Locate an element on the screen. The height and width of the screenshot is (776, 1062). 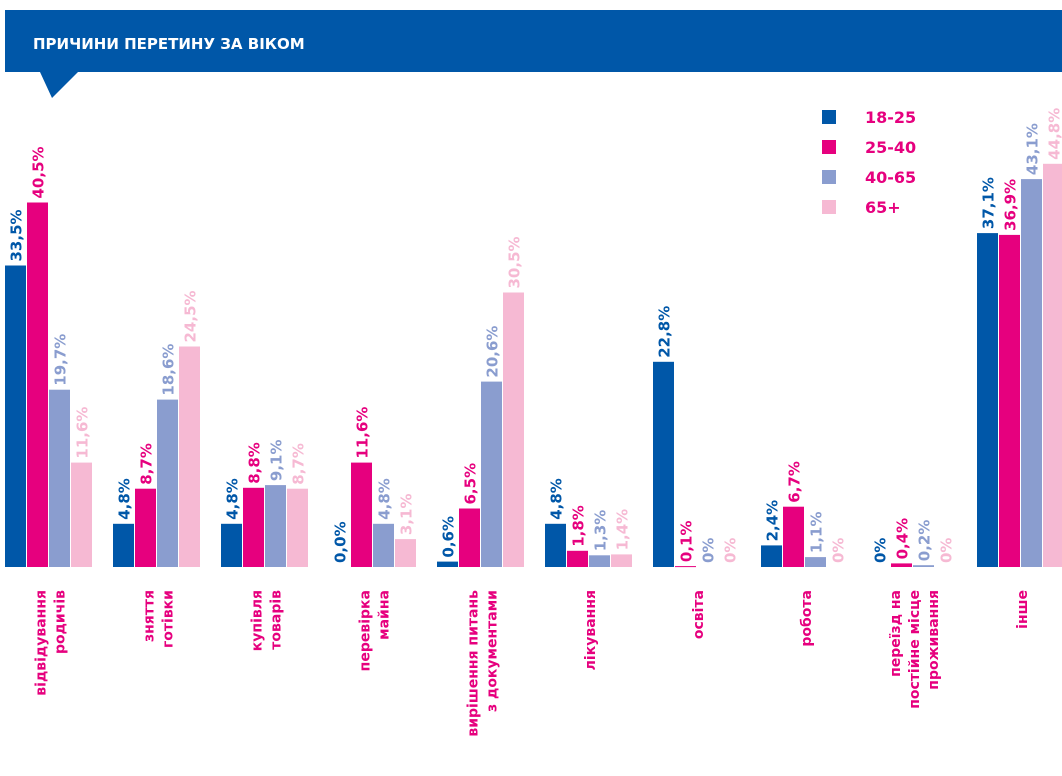
value-label: 1,3% is located at coordinates (601, 531).